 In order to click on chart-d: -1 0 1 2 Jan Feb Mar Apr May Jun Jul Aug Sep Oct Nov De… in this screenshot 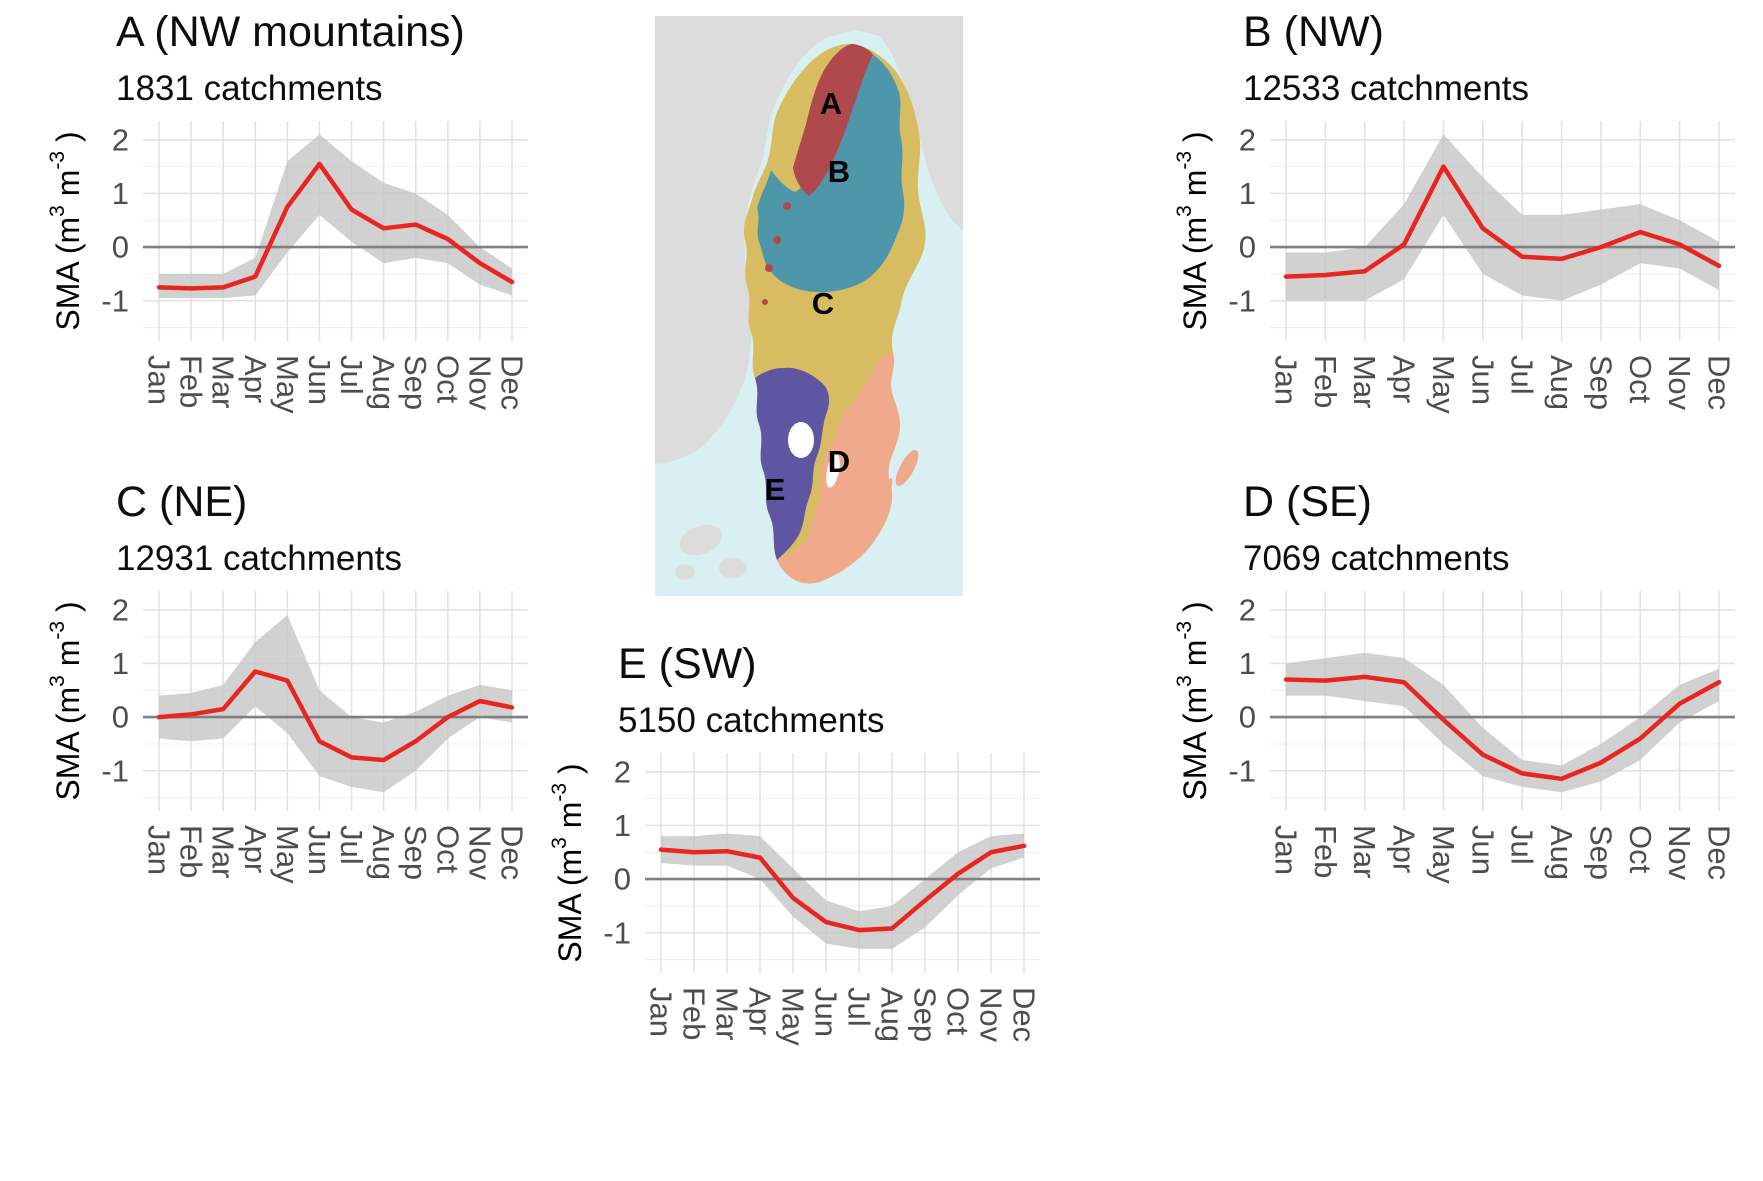, I will do `click(1455, 737)`.